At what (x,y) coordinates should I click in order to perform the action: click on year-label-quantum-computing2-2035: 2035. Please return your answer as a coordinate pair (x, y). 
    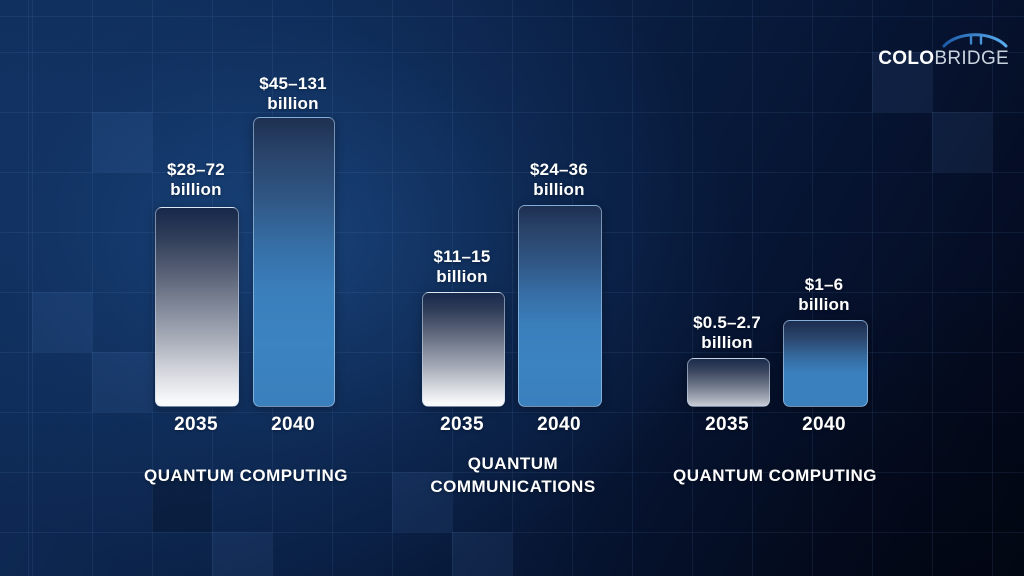
    Looking at the image, I should click on (727, 424).